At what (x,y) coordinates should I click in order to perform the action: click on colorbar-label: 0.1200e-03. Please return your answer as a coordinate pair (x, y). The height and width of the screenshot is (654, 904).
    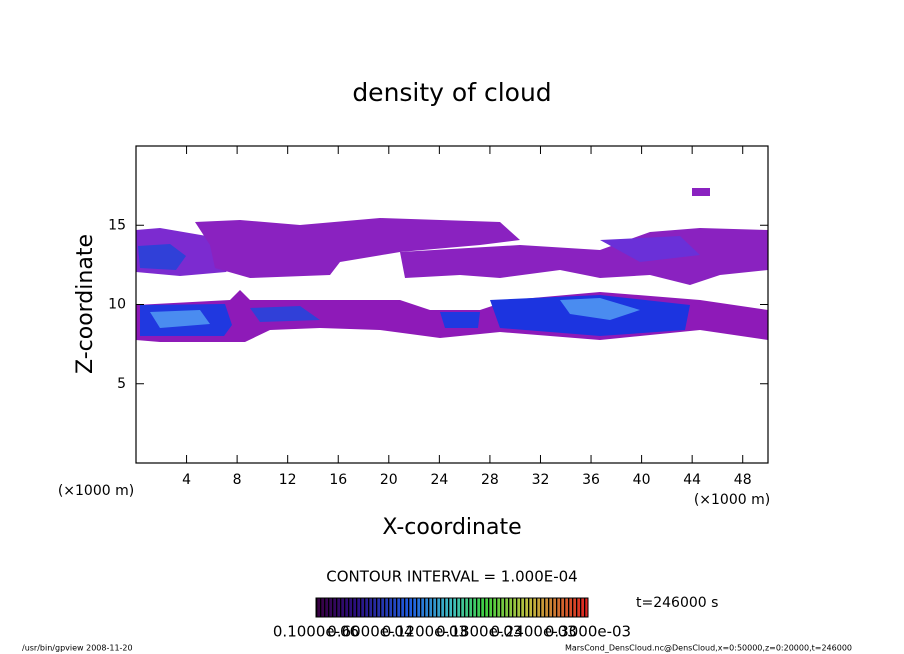
    Looking at the image, I should click on (425, 632).